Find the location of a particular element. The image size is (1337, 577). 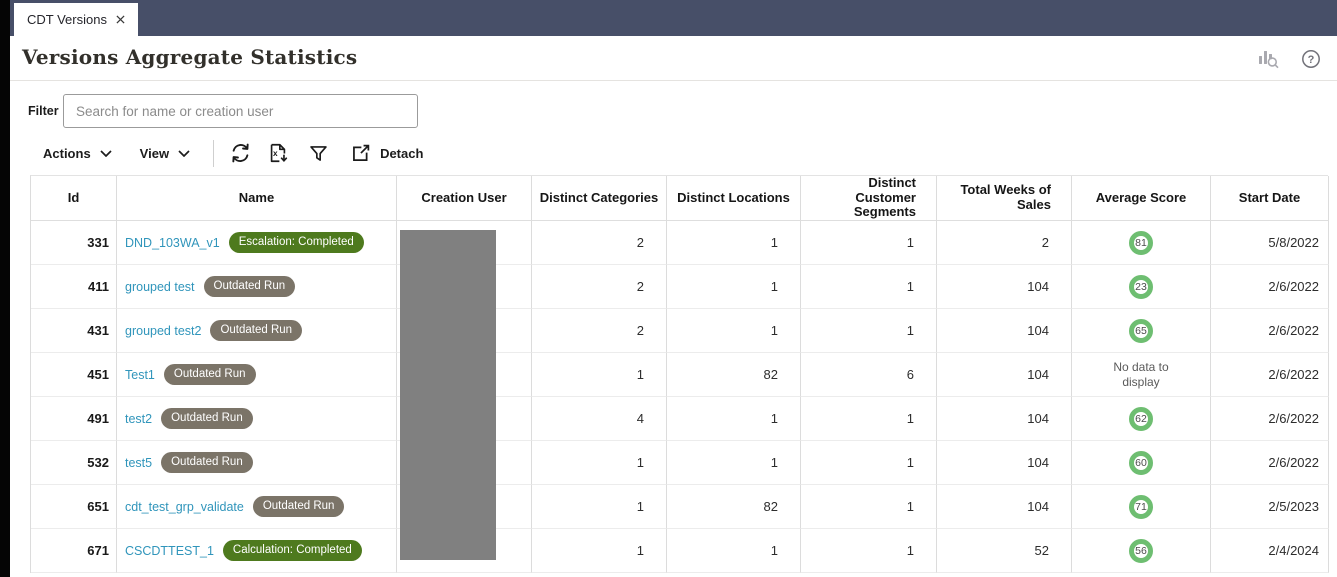

cell-id: 671 is located at coordinates (74, 551).